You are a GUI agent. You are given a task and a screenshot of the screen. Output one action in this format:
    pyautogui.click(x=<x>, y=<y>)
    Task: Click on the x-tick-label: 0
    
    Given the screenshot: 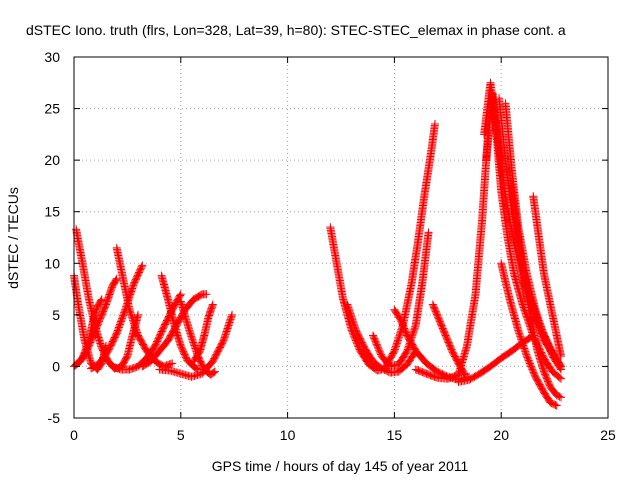 What is the action you would take?
    pyautogui.click(x=74, y=435)
    